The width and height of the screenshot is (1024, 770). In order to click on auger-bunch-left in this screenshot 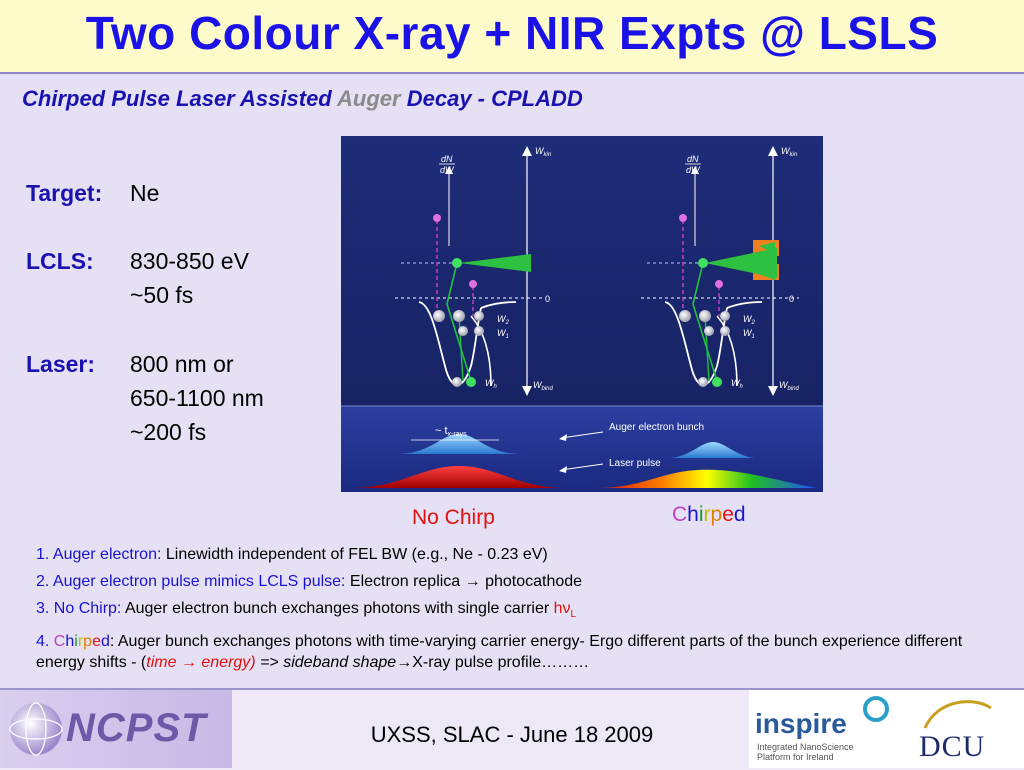, I will do `click(459, 444)`.